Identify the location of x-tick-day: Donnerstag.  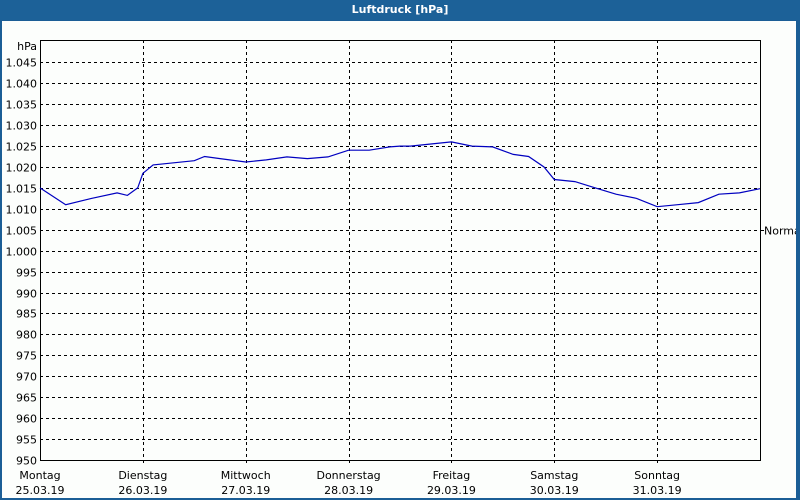
(348, 475).